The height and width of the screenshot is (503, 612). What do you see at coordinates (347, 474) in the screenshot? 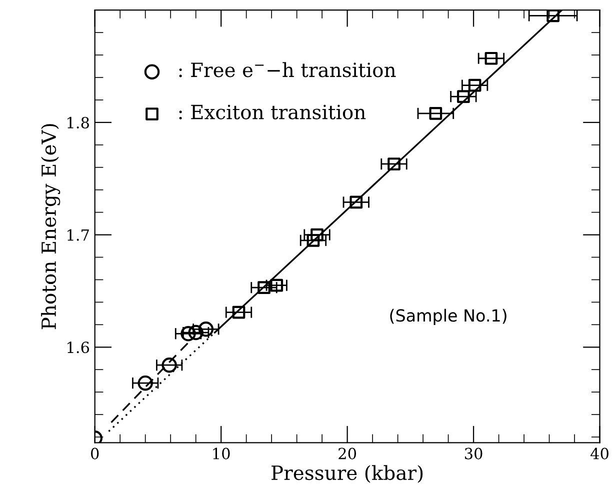
I see `x-axis-title: Pressure (kbar)` at bounding box center [347, 474].